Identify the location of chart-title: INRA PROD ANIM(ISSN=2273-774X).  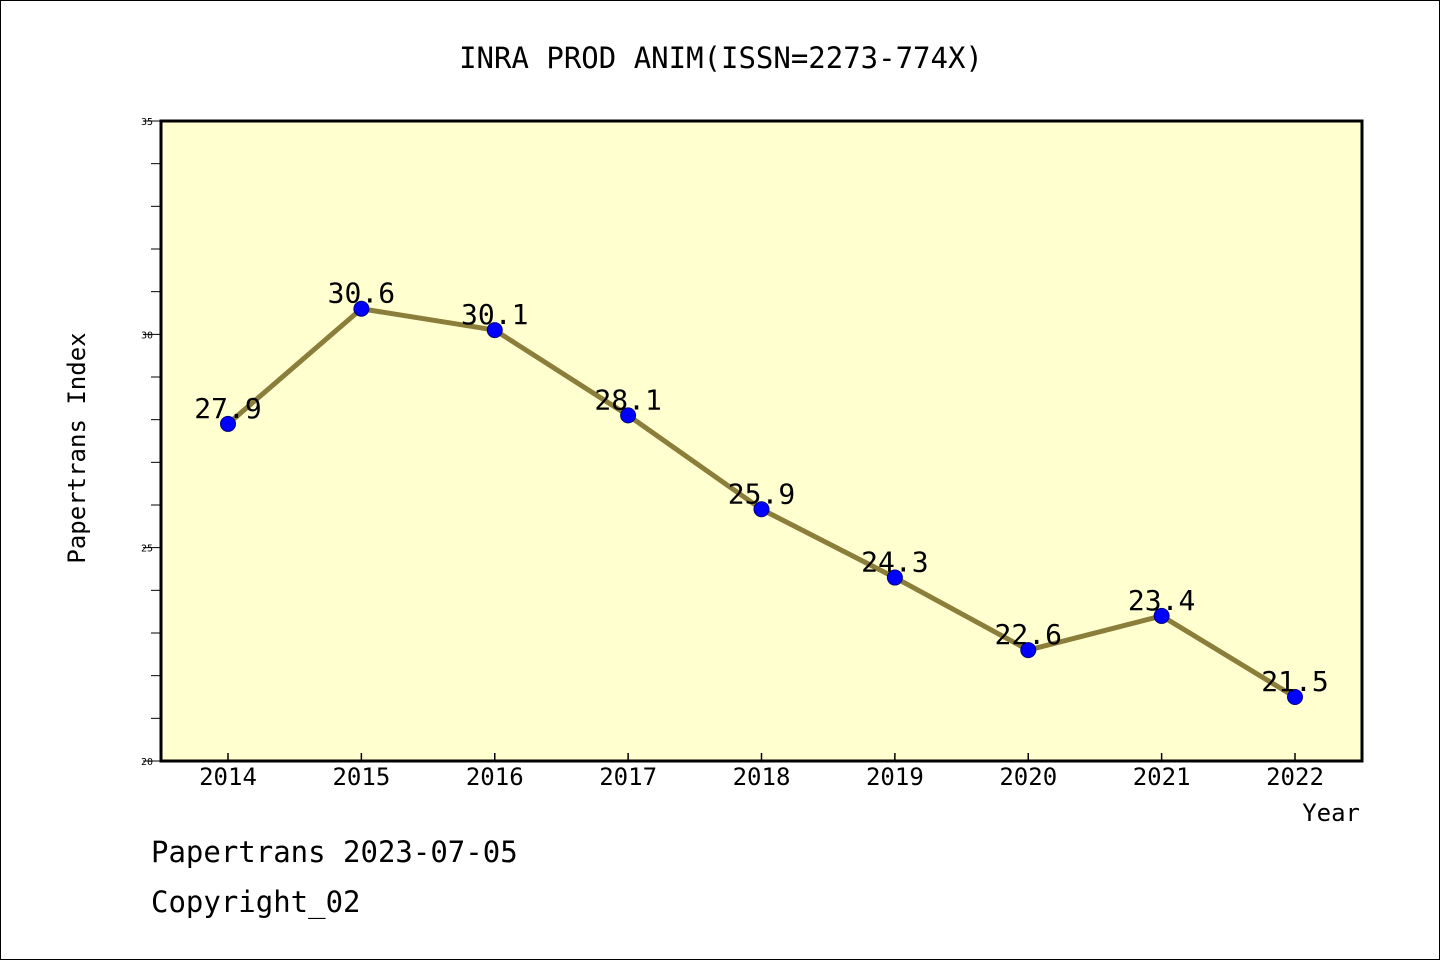
(721, 58).